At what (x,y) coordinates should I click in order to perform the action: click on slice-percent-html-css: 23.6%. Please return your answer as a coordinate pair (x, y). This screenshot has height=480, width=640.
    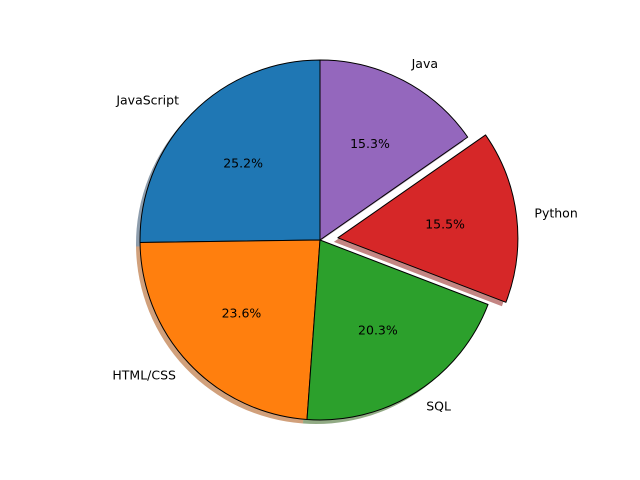
    Looking at the image, I should click on (242, 313).